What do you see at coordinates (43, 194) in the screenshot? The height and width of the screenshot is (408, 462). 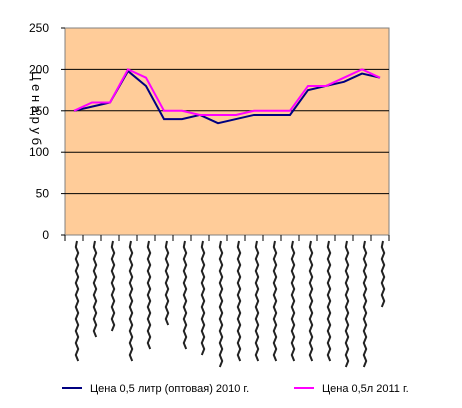 I see `y-tick-label: 50` at bounding box center [43, 194].